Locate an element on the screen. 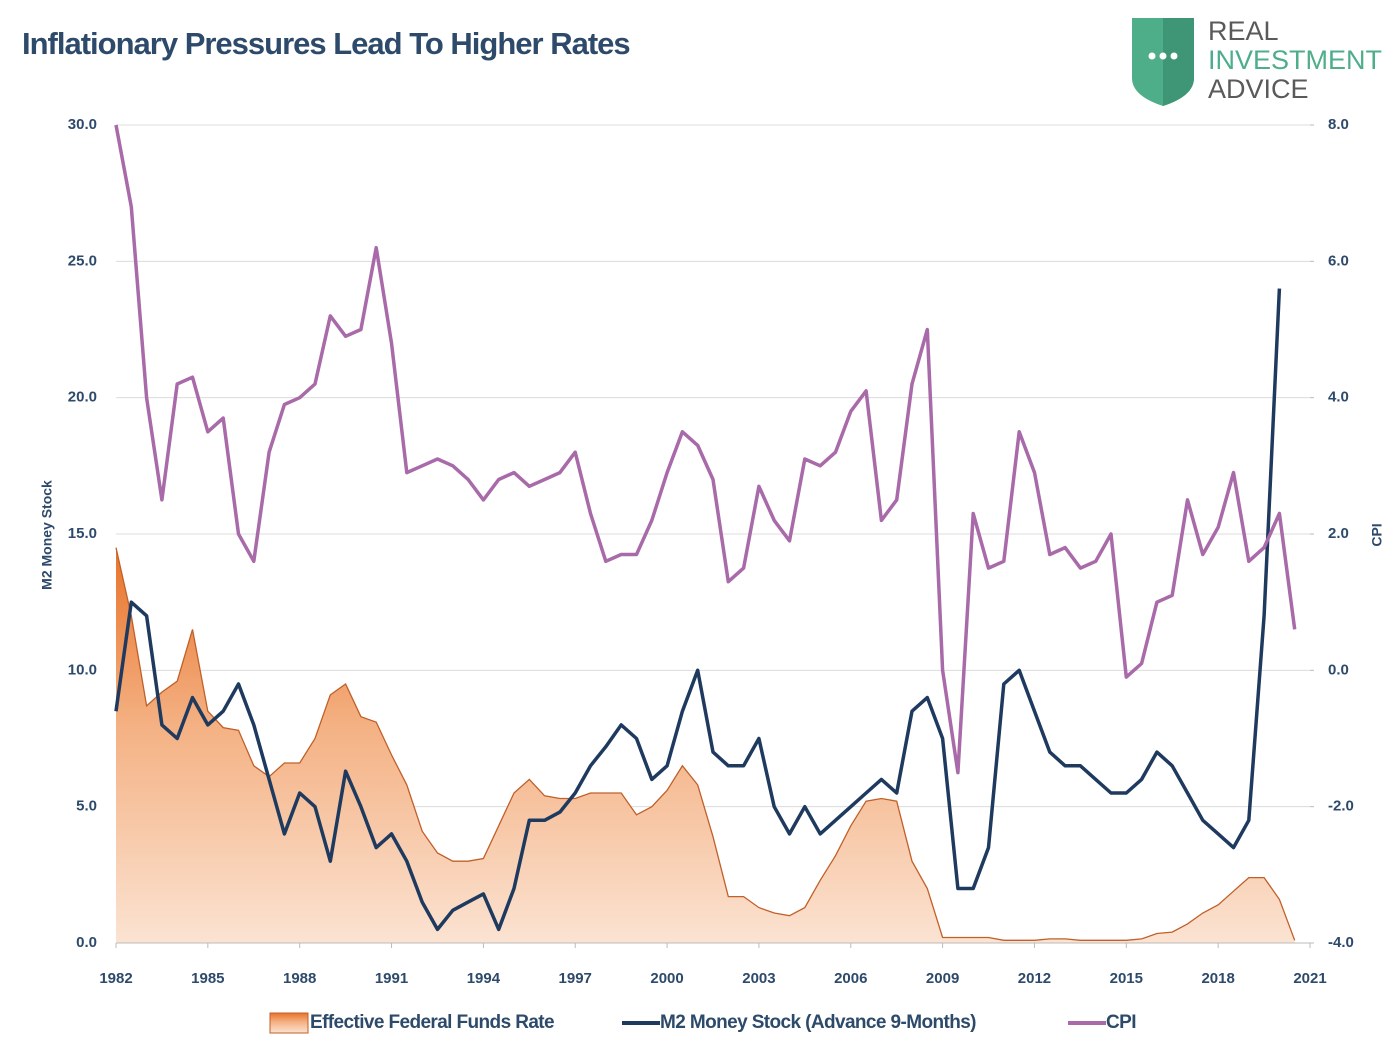 Image resolution: width=1400 pixels, height=1060 pixels. x-tick-label: 2018 is located at coordinates (1217, 978).